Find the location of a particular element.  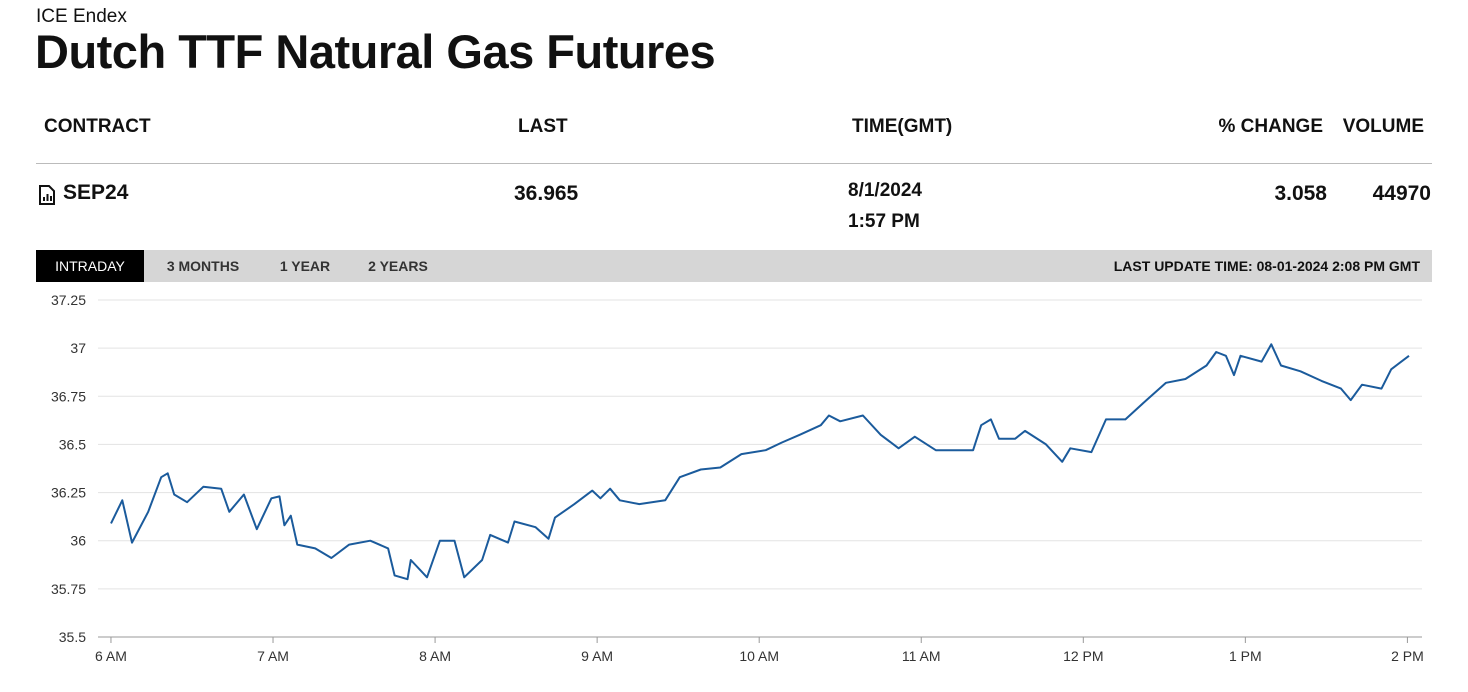

last-price: 36.965 is located at coordinates (546, 193).